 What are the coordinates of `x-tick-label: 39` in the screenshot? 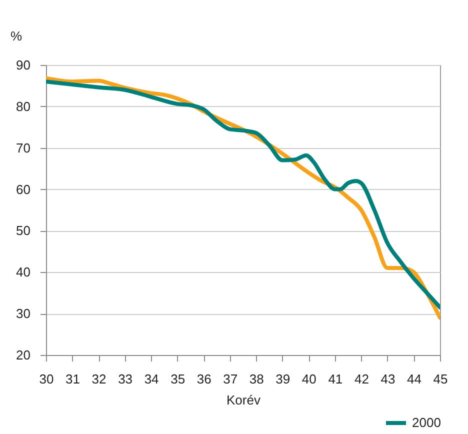 It's located at (283, 379).